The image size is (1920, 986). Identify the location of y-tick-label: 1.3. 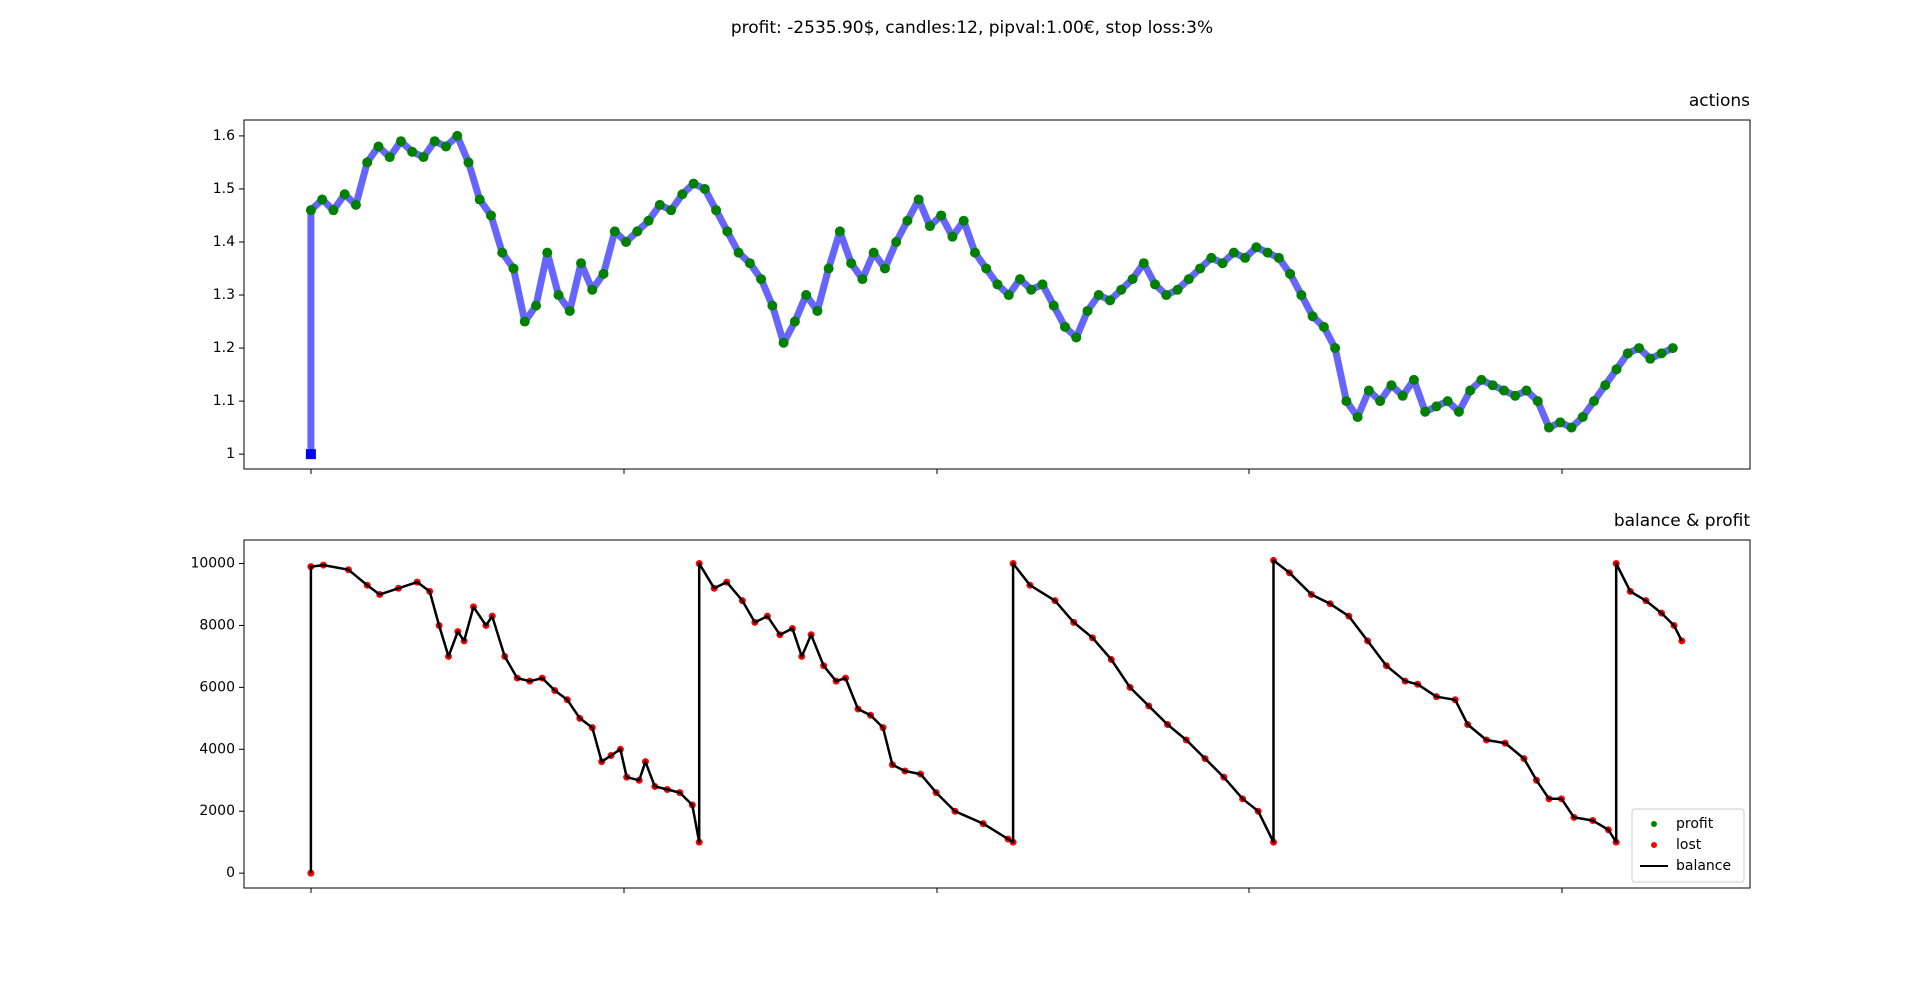
(224, 295).